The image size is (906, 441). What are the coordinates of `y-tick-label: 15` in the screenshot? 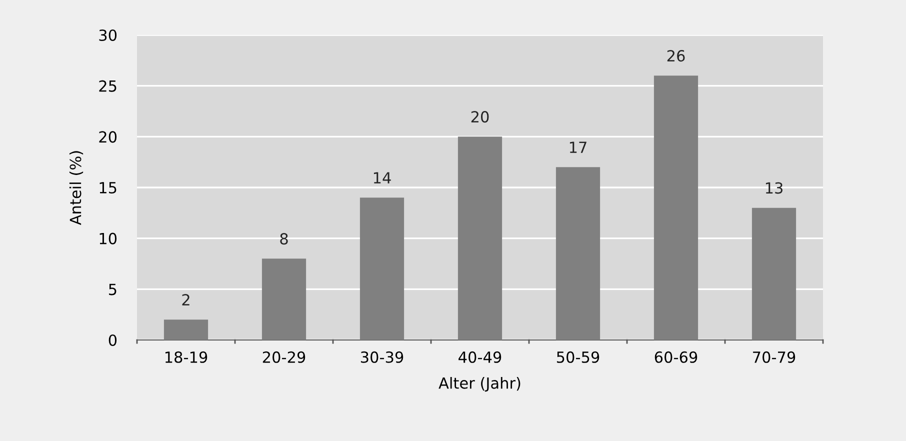 It's located at (108, 188).